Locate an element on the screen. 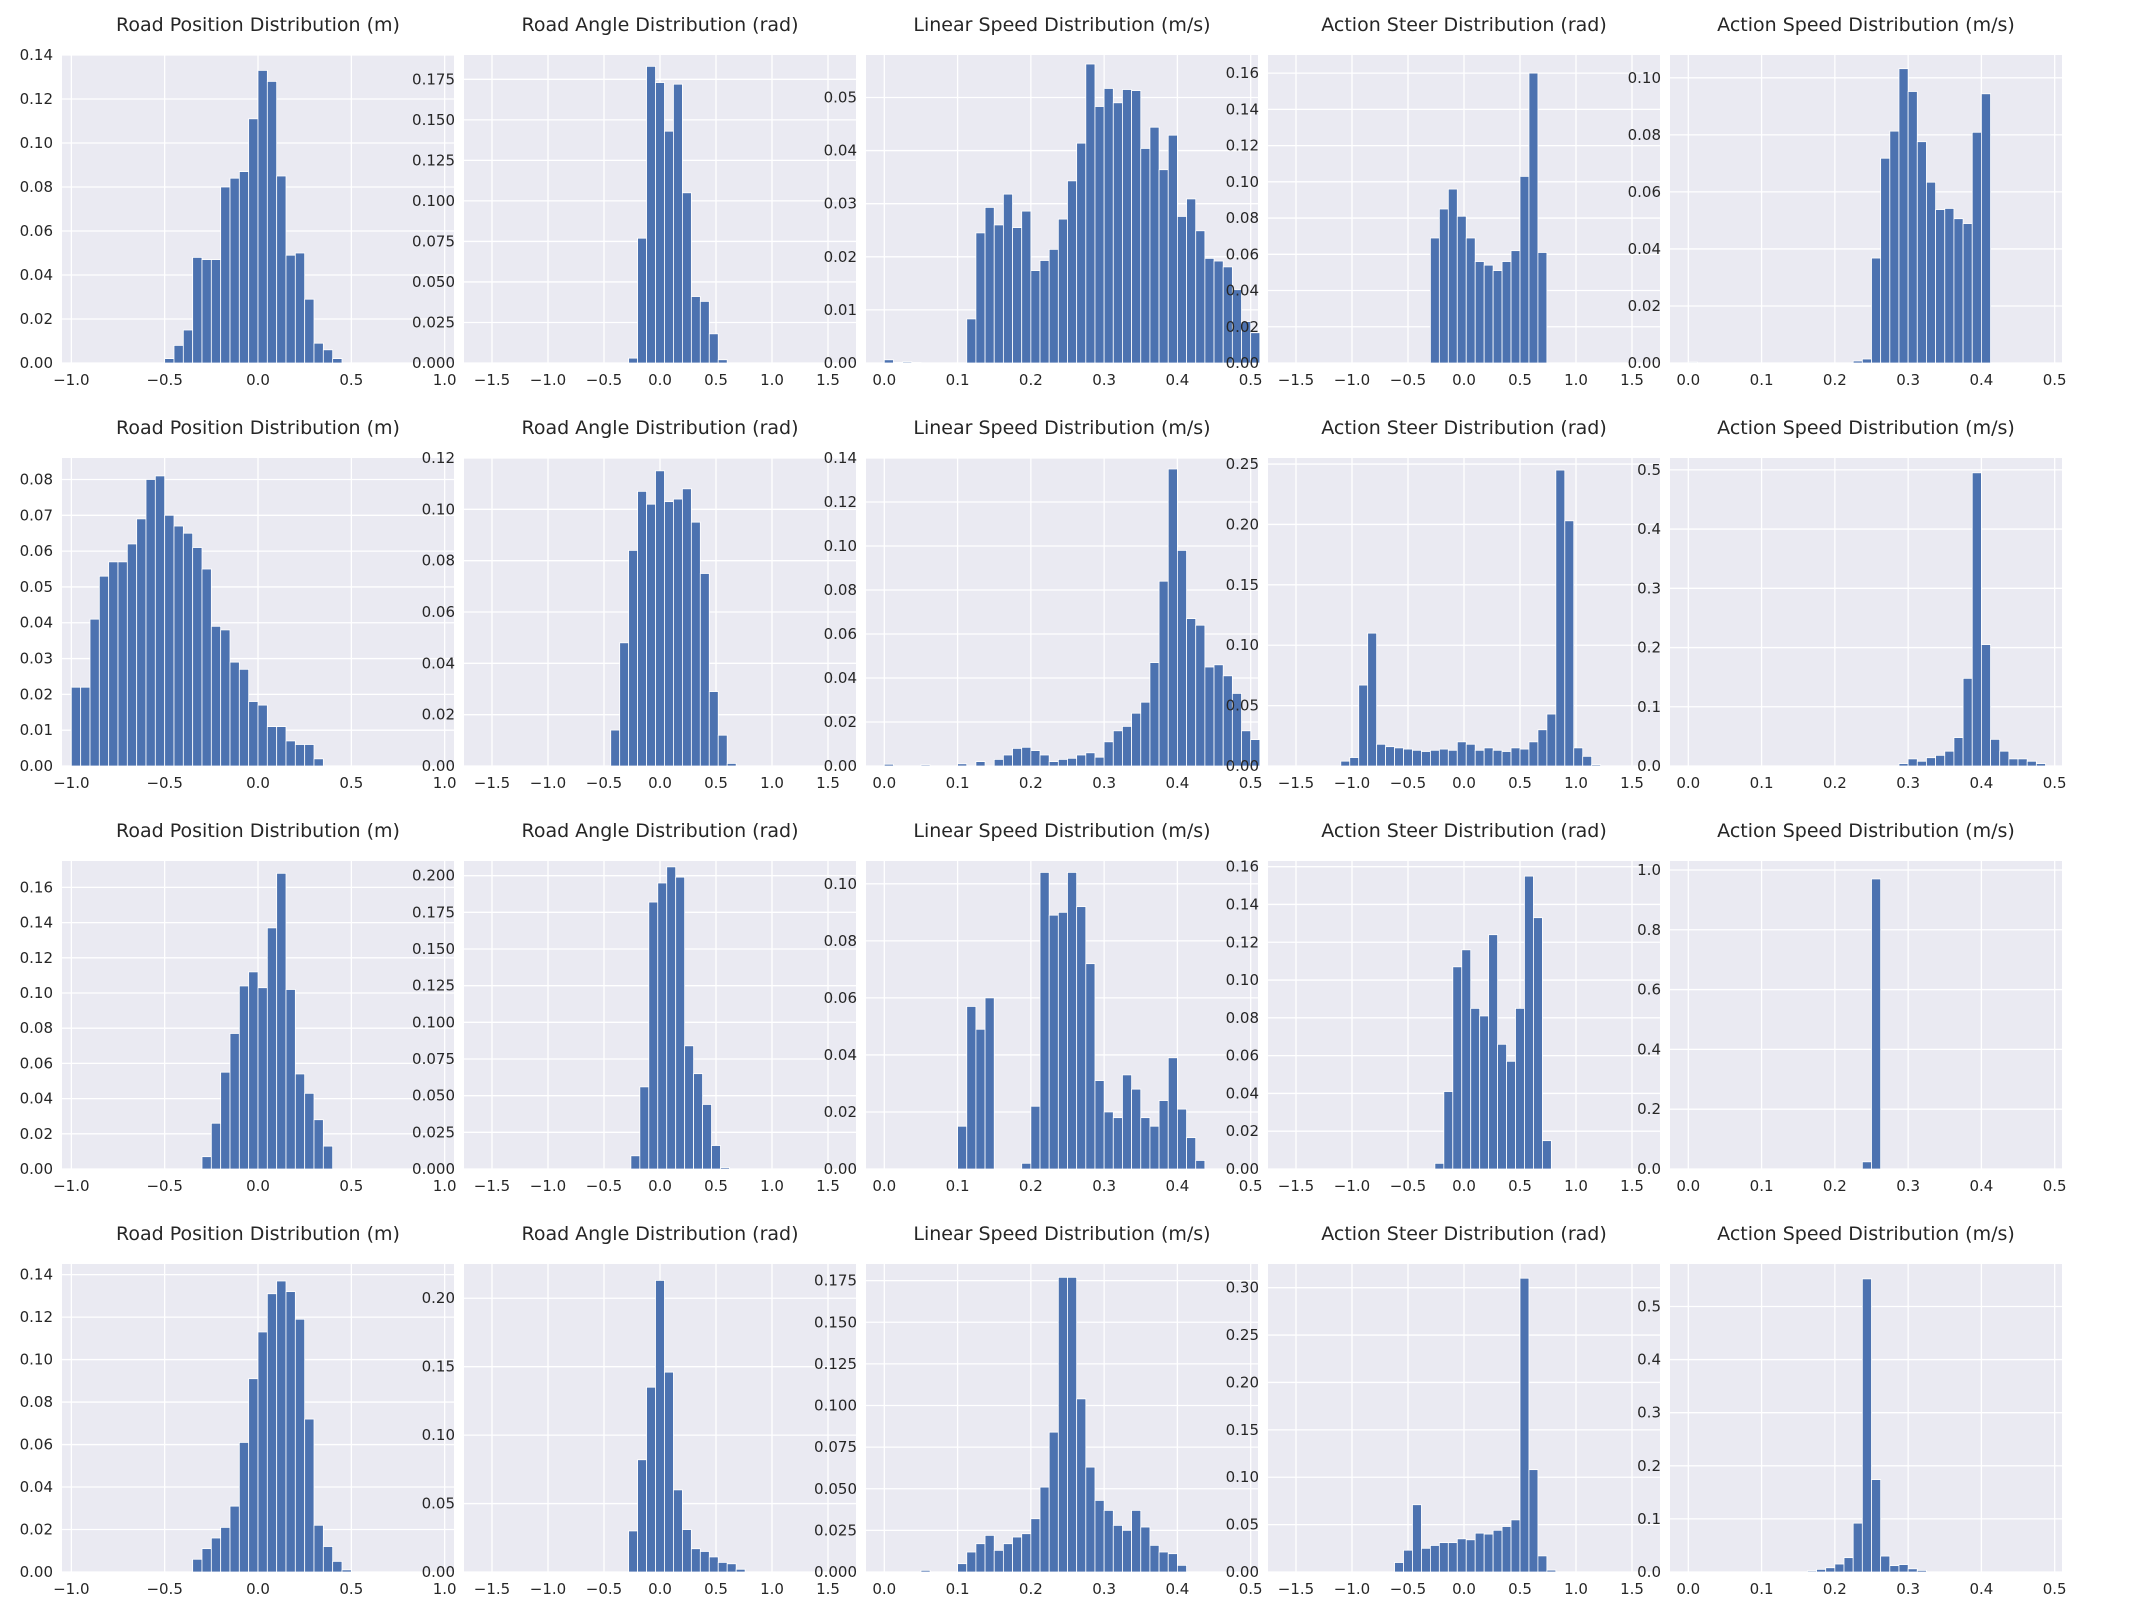 The height and width of the screenshot is (1612, 2134). y-tick-label: 0.00 is located at coordinates (840, 1169).